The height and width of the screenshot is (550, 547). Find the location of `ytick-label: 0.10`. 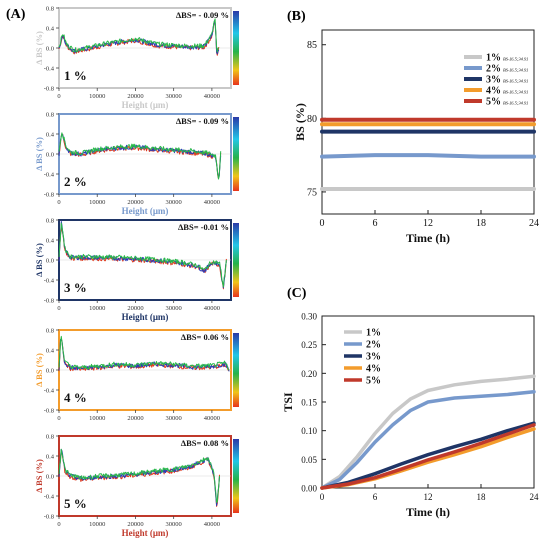

ytick-label: 0.10 is located at coordinates (309, 431).